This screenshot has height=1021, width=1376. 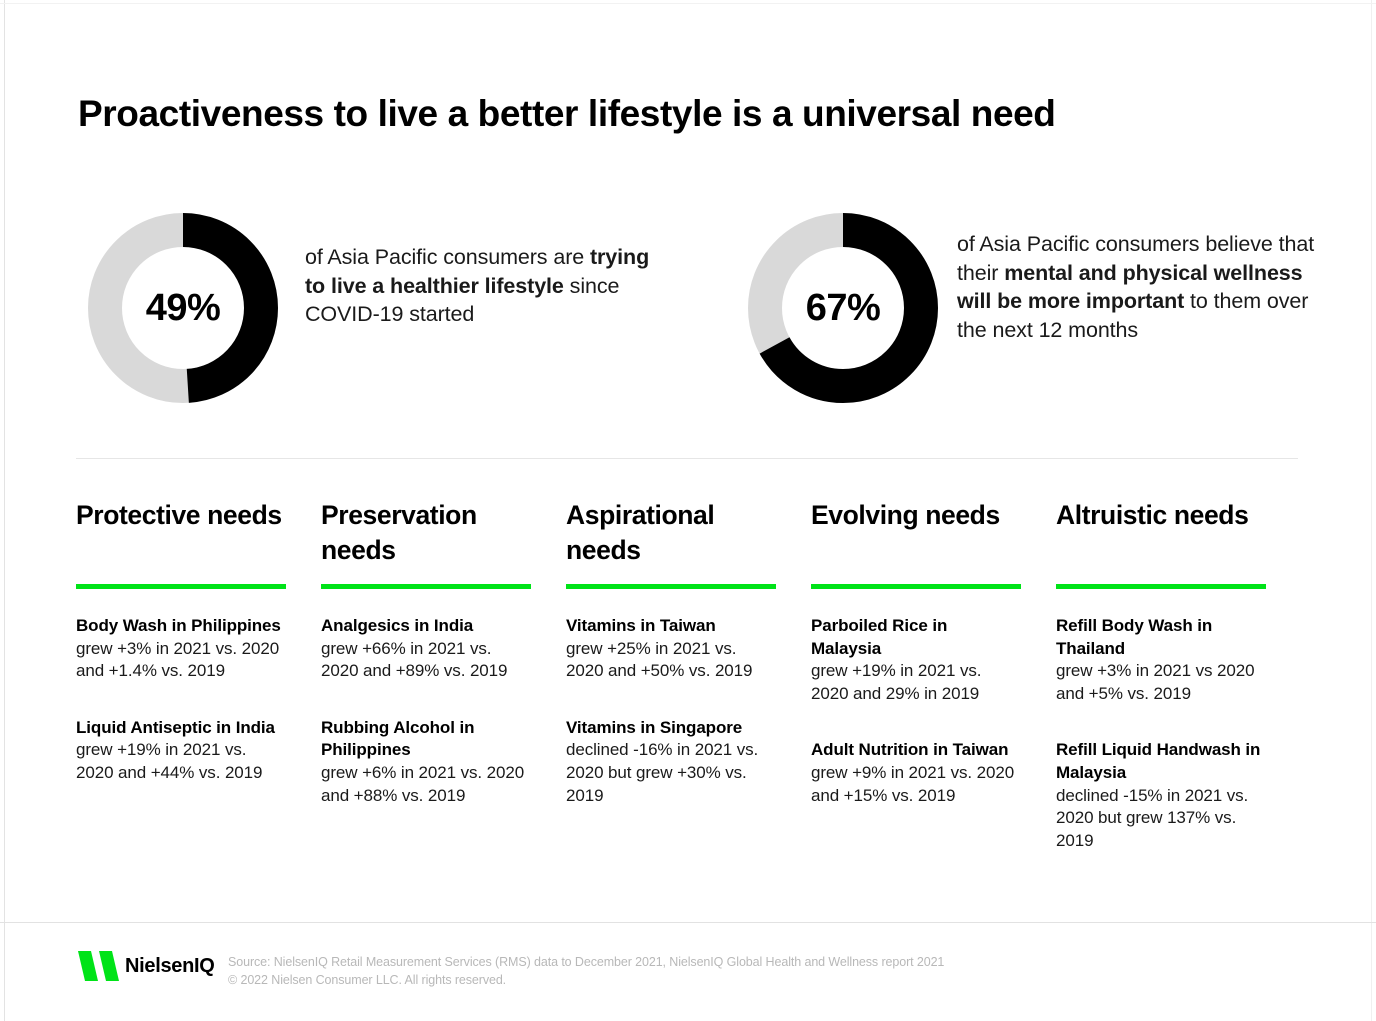 I want to click on donut-chart-49: 49%, so click(x=183, y=308).